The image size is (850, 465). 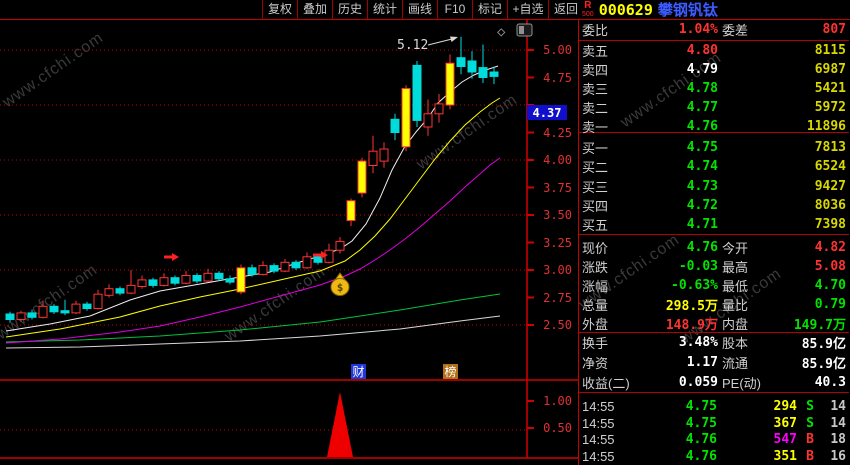 I want to click on sell-row-3: 卖三 4.78 5421, so click(x=714, y=88).